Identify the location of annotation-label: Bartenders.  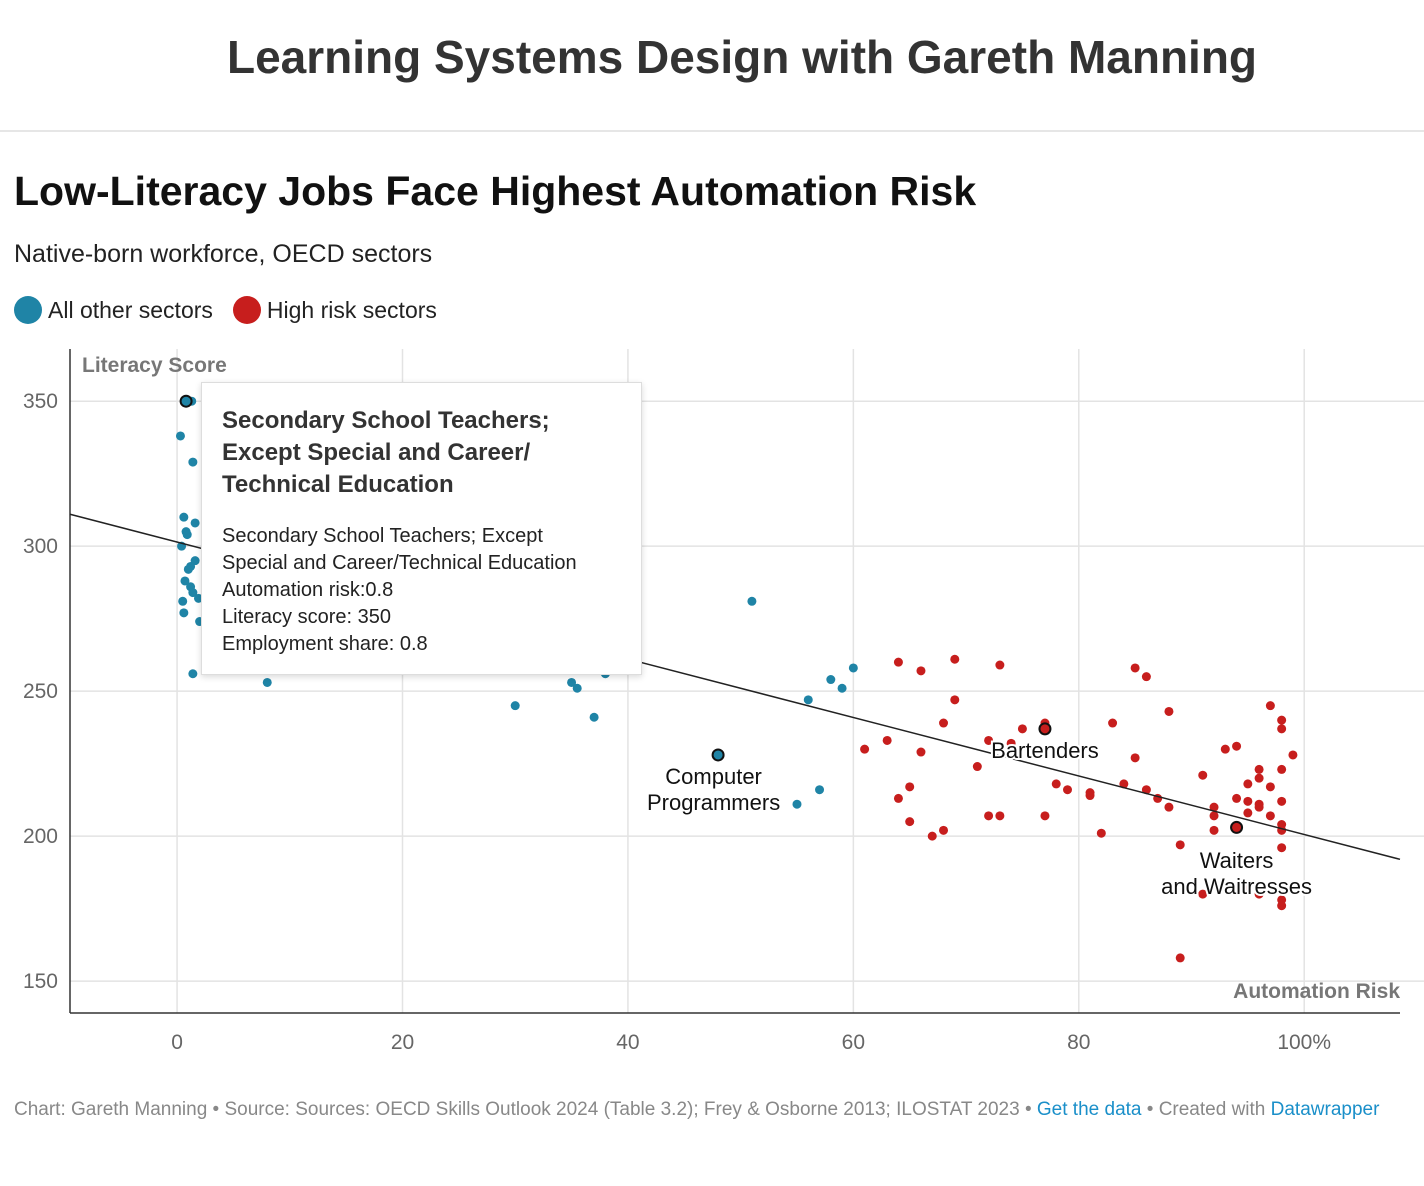
(1045, 750).